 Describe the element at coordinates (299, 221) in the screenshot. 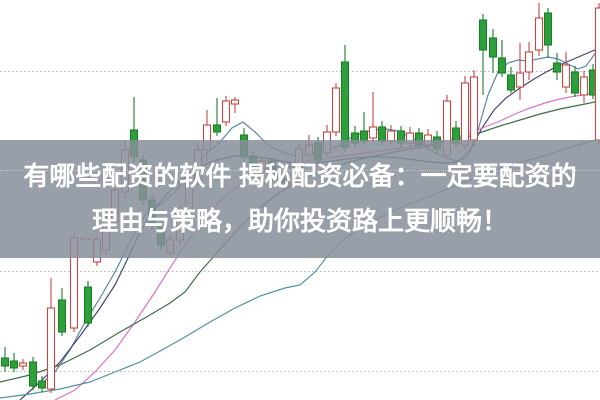

I see `headline-line-2: 理由与策略，助你投资路上更顺畅！` at that location.